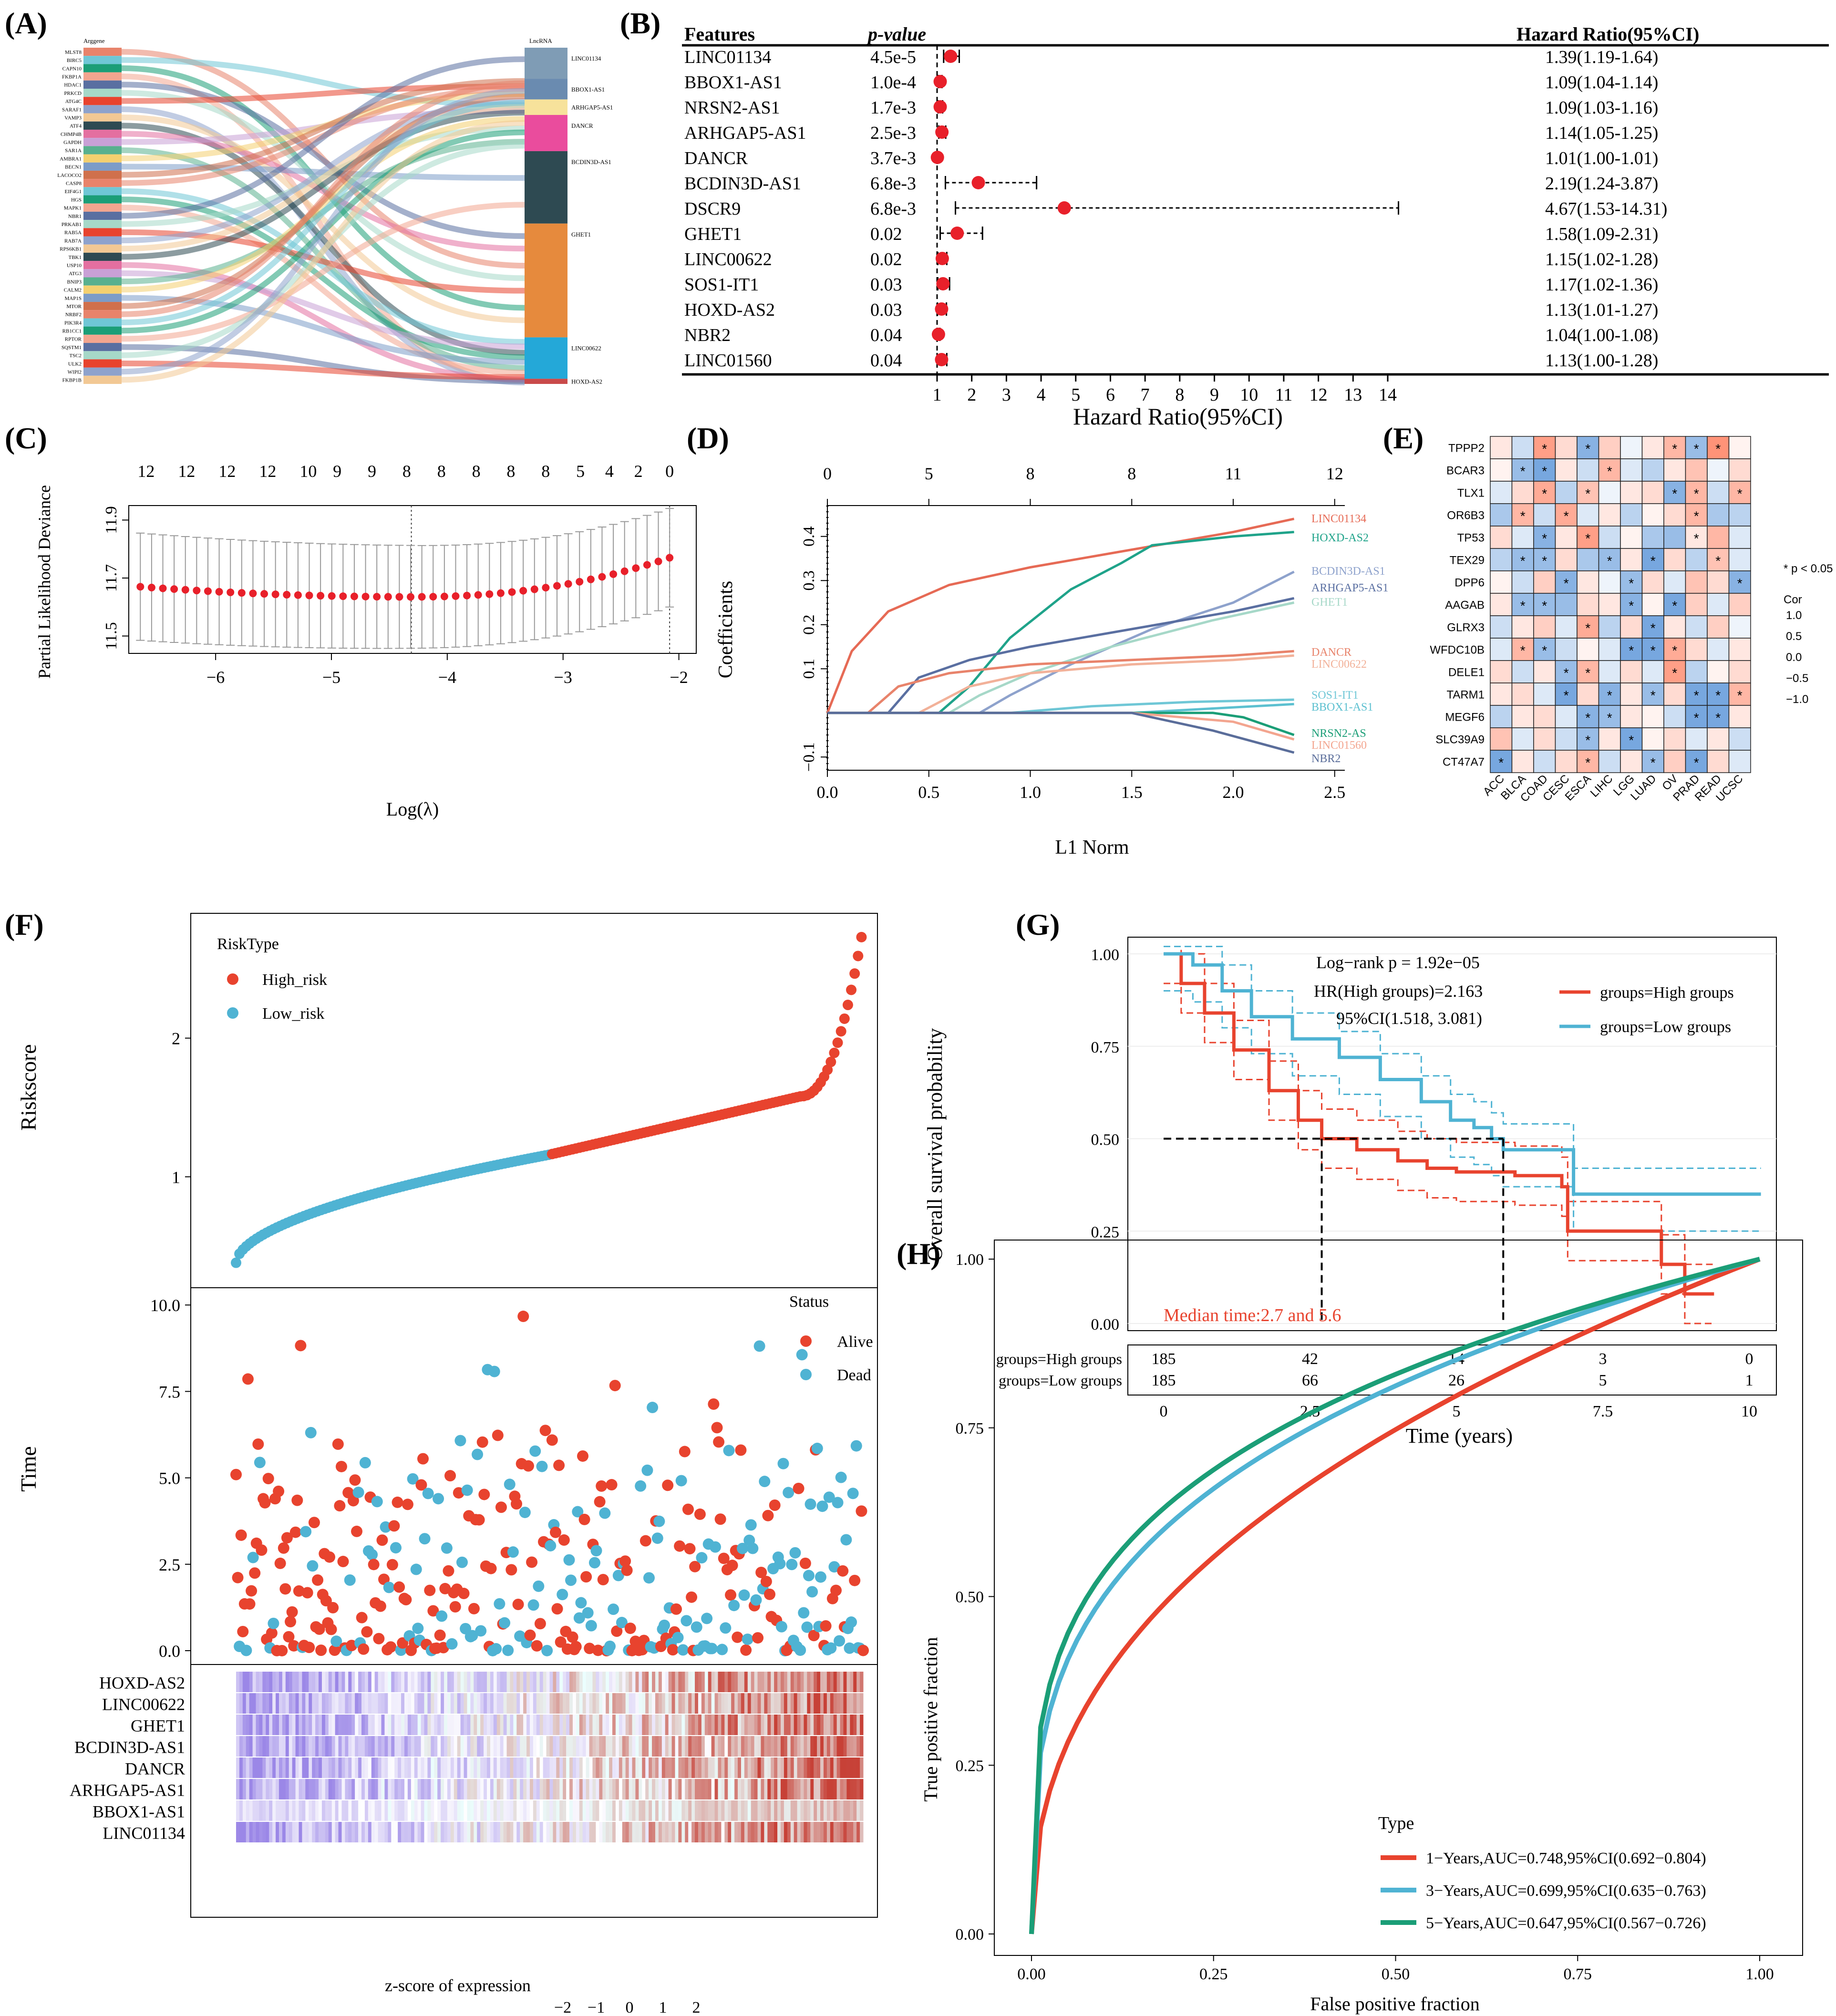 The width and height of the screenshot is (1836, 2016). I want to click on sankey-left-label: CHMP4B, so click(71, 134).